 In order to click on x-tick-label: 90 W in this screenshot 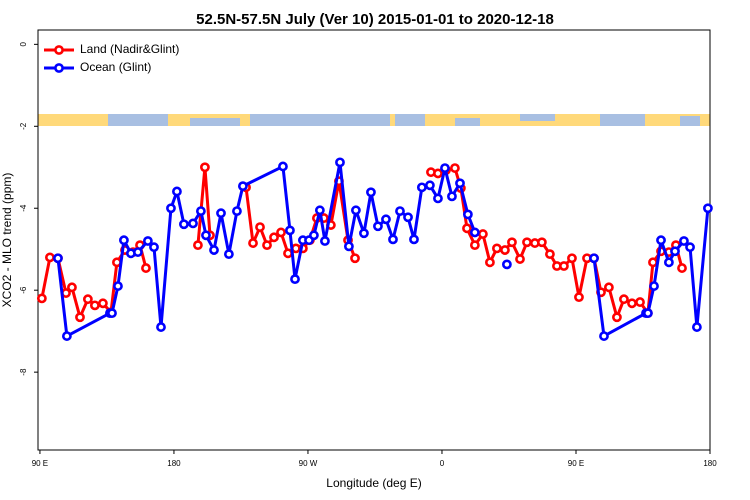, I will do `click(308, 463)`.